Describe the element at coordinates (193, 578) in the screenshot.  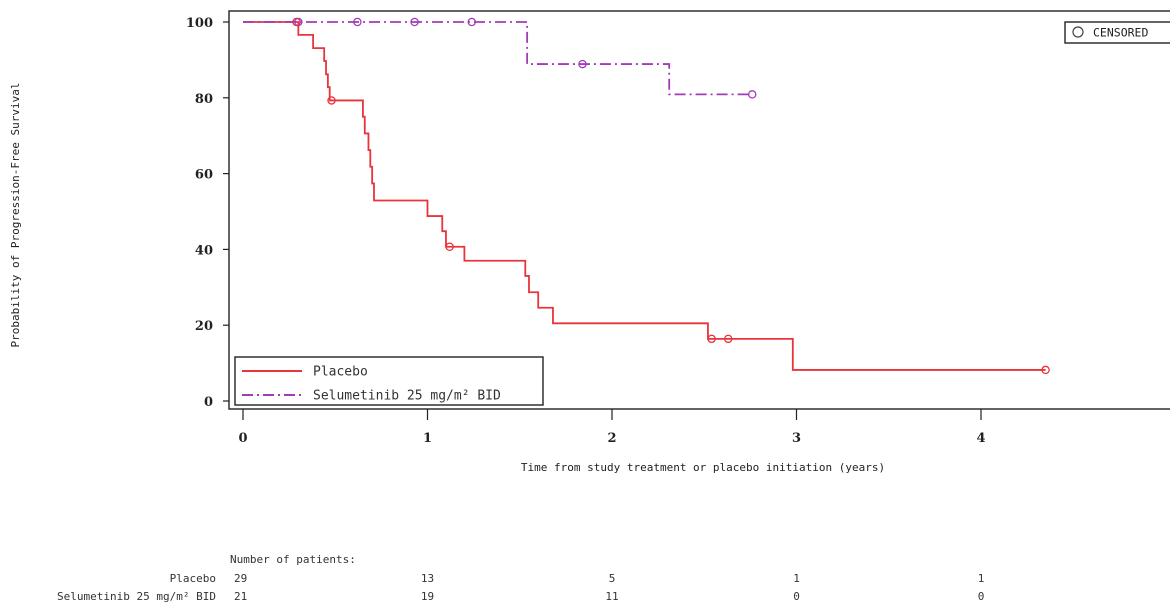
I see `risk-row-label: Placebo` at that location.